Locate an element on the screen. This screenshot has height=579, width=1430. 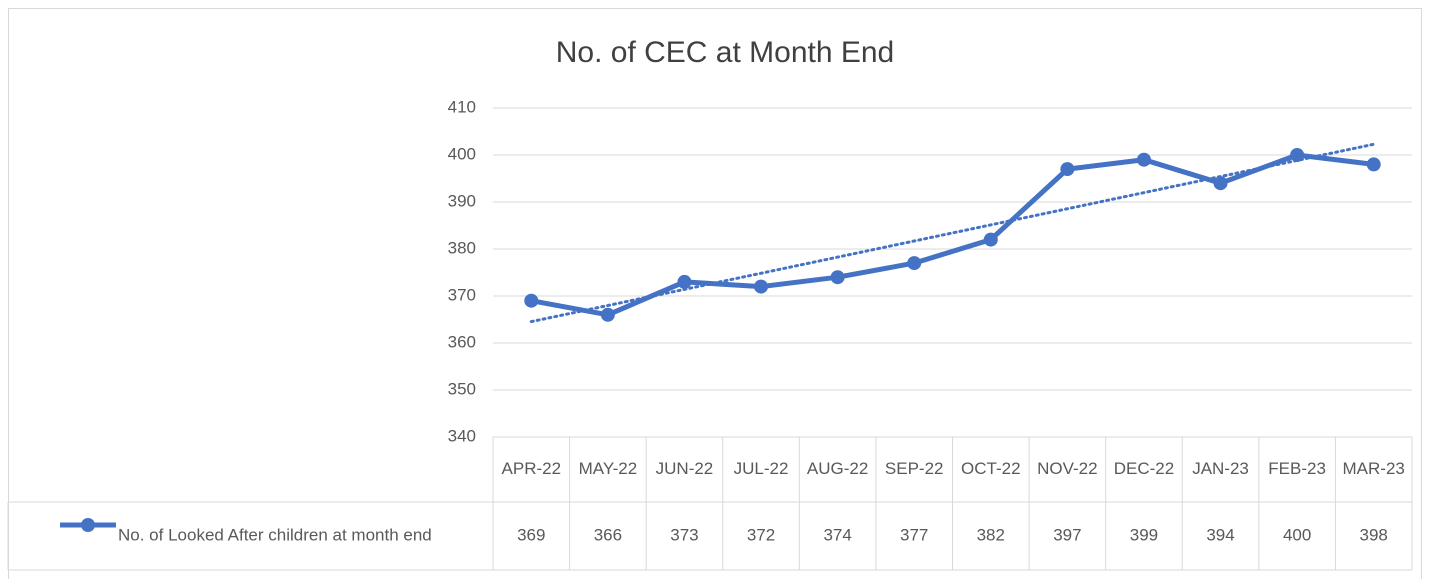
x-tick-label: OCT-22 is located at coordinates (991, 468).